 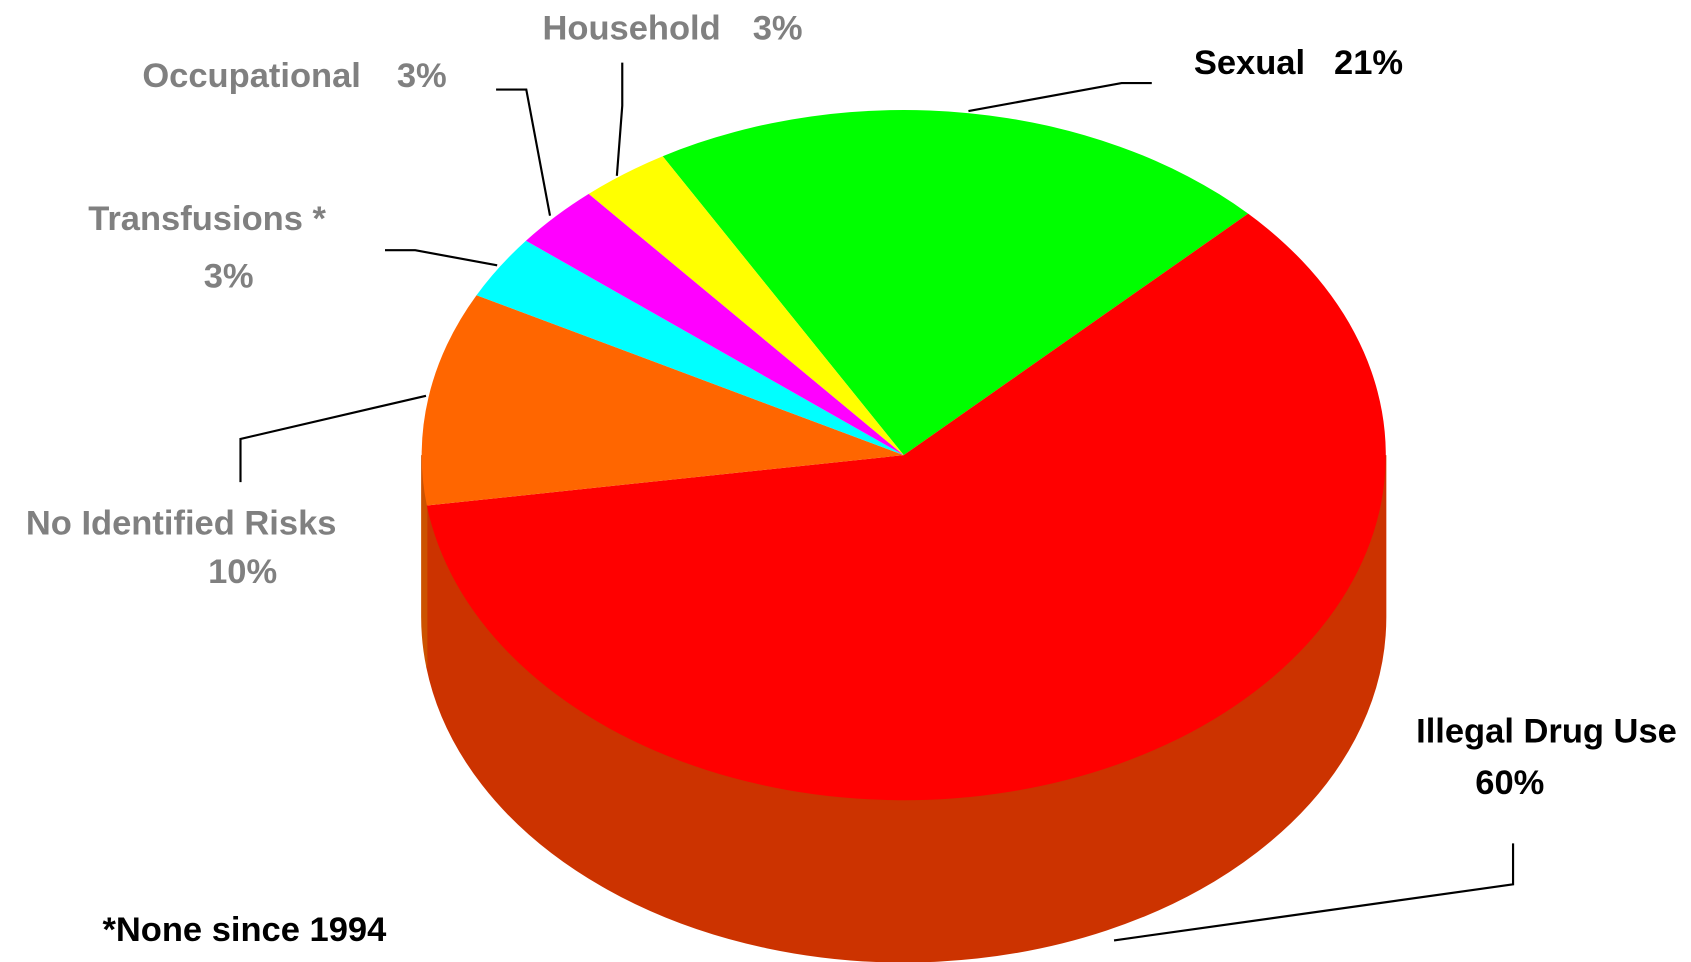 I want to click on slice-label: Illegal Drug Use, so click(x=1546, y=731).